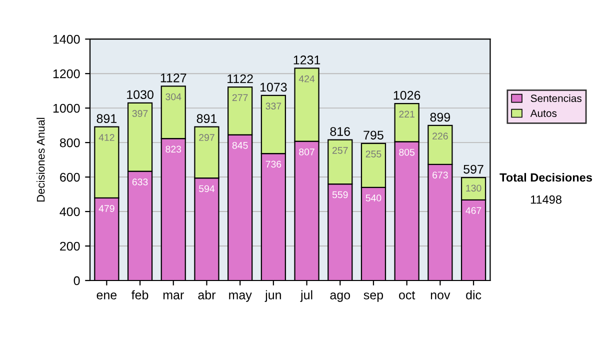 Image resolution: width=600 pixels, height=340 pixels. I want to click on x-tick-label: feb, so click(140, 295).